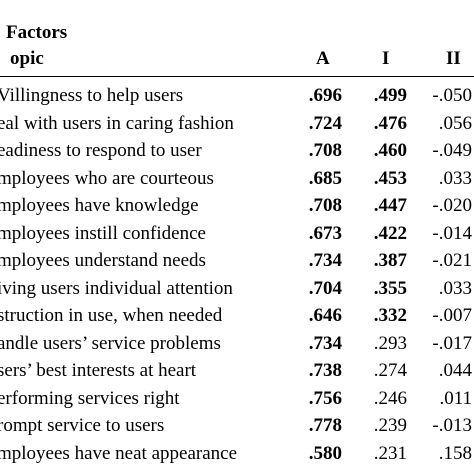  What do you see at coordinates (390, 370) in the screenshot?
I see `cell-i: .274` at bounding box center [390, 370].